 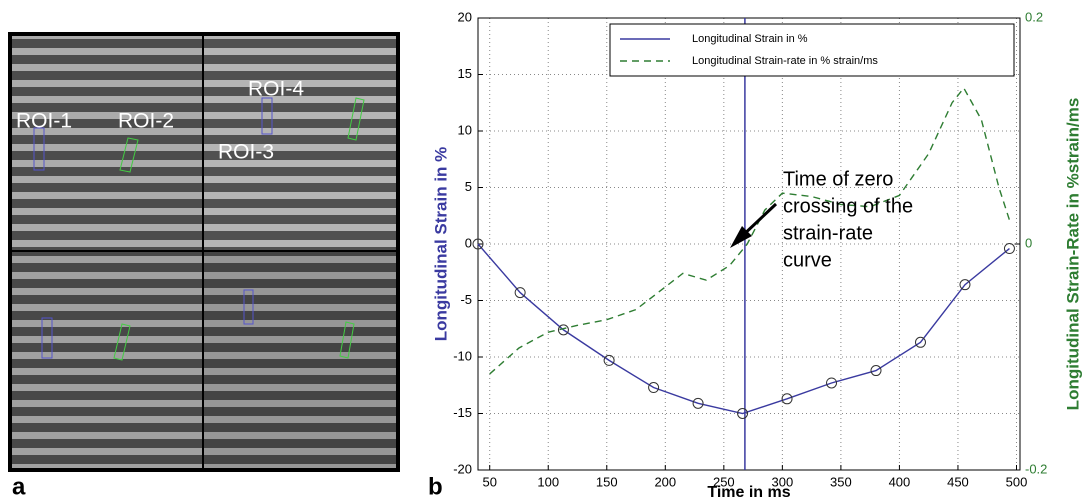 What do you see at coordinates (665, 481) in the screenshot?
I see `x-tick-label: 200` at bounding box center [665, 481].